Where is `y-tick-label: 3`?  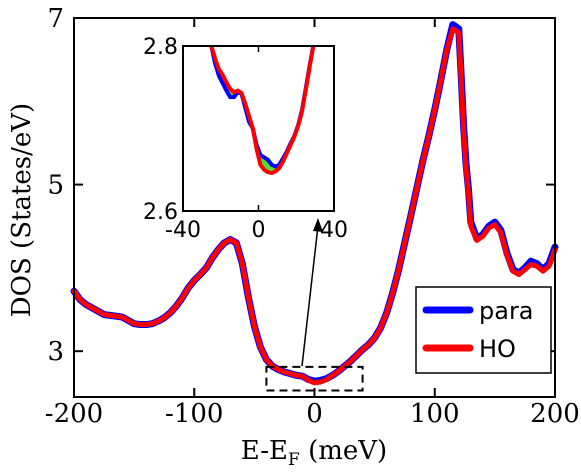 y-tick-label: 3 is located at coordinates (55, 352).